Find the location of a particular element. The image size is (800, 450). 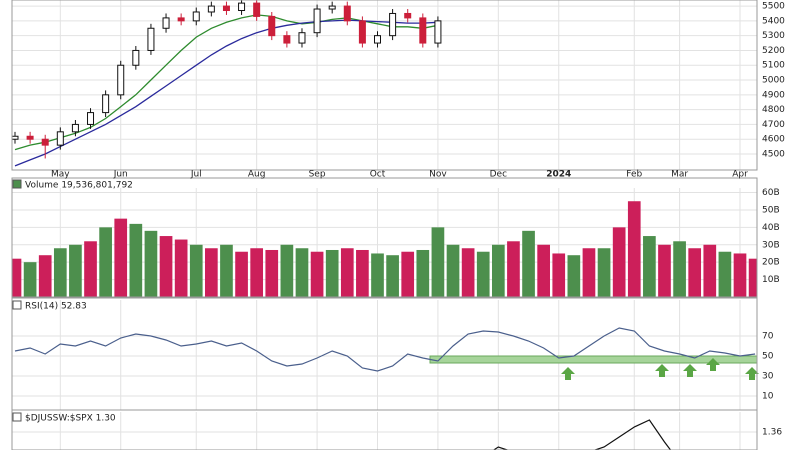

y-tick-label: 4700 is located at coordinates (773, 125).